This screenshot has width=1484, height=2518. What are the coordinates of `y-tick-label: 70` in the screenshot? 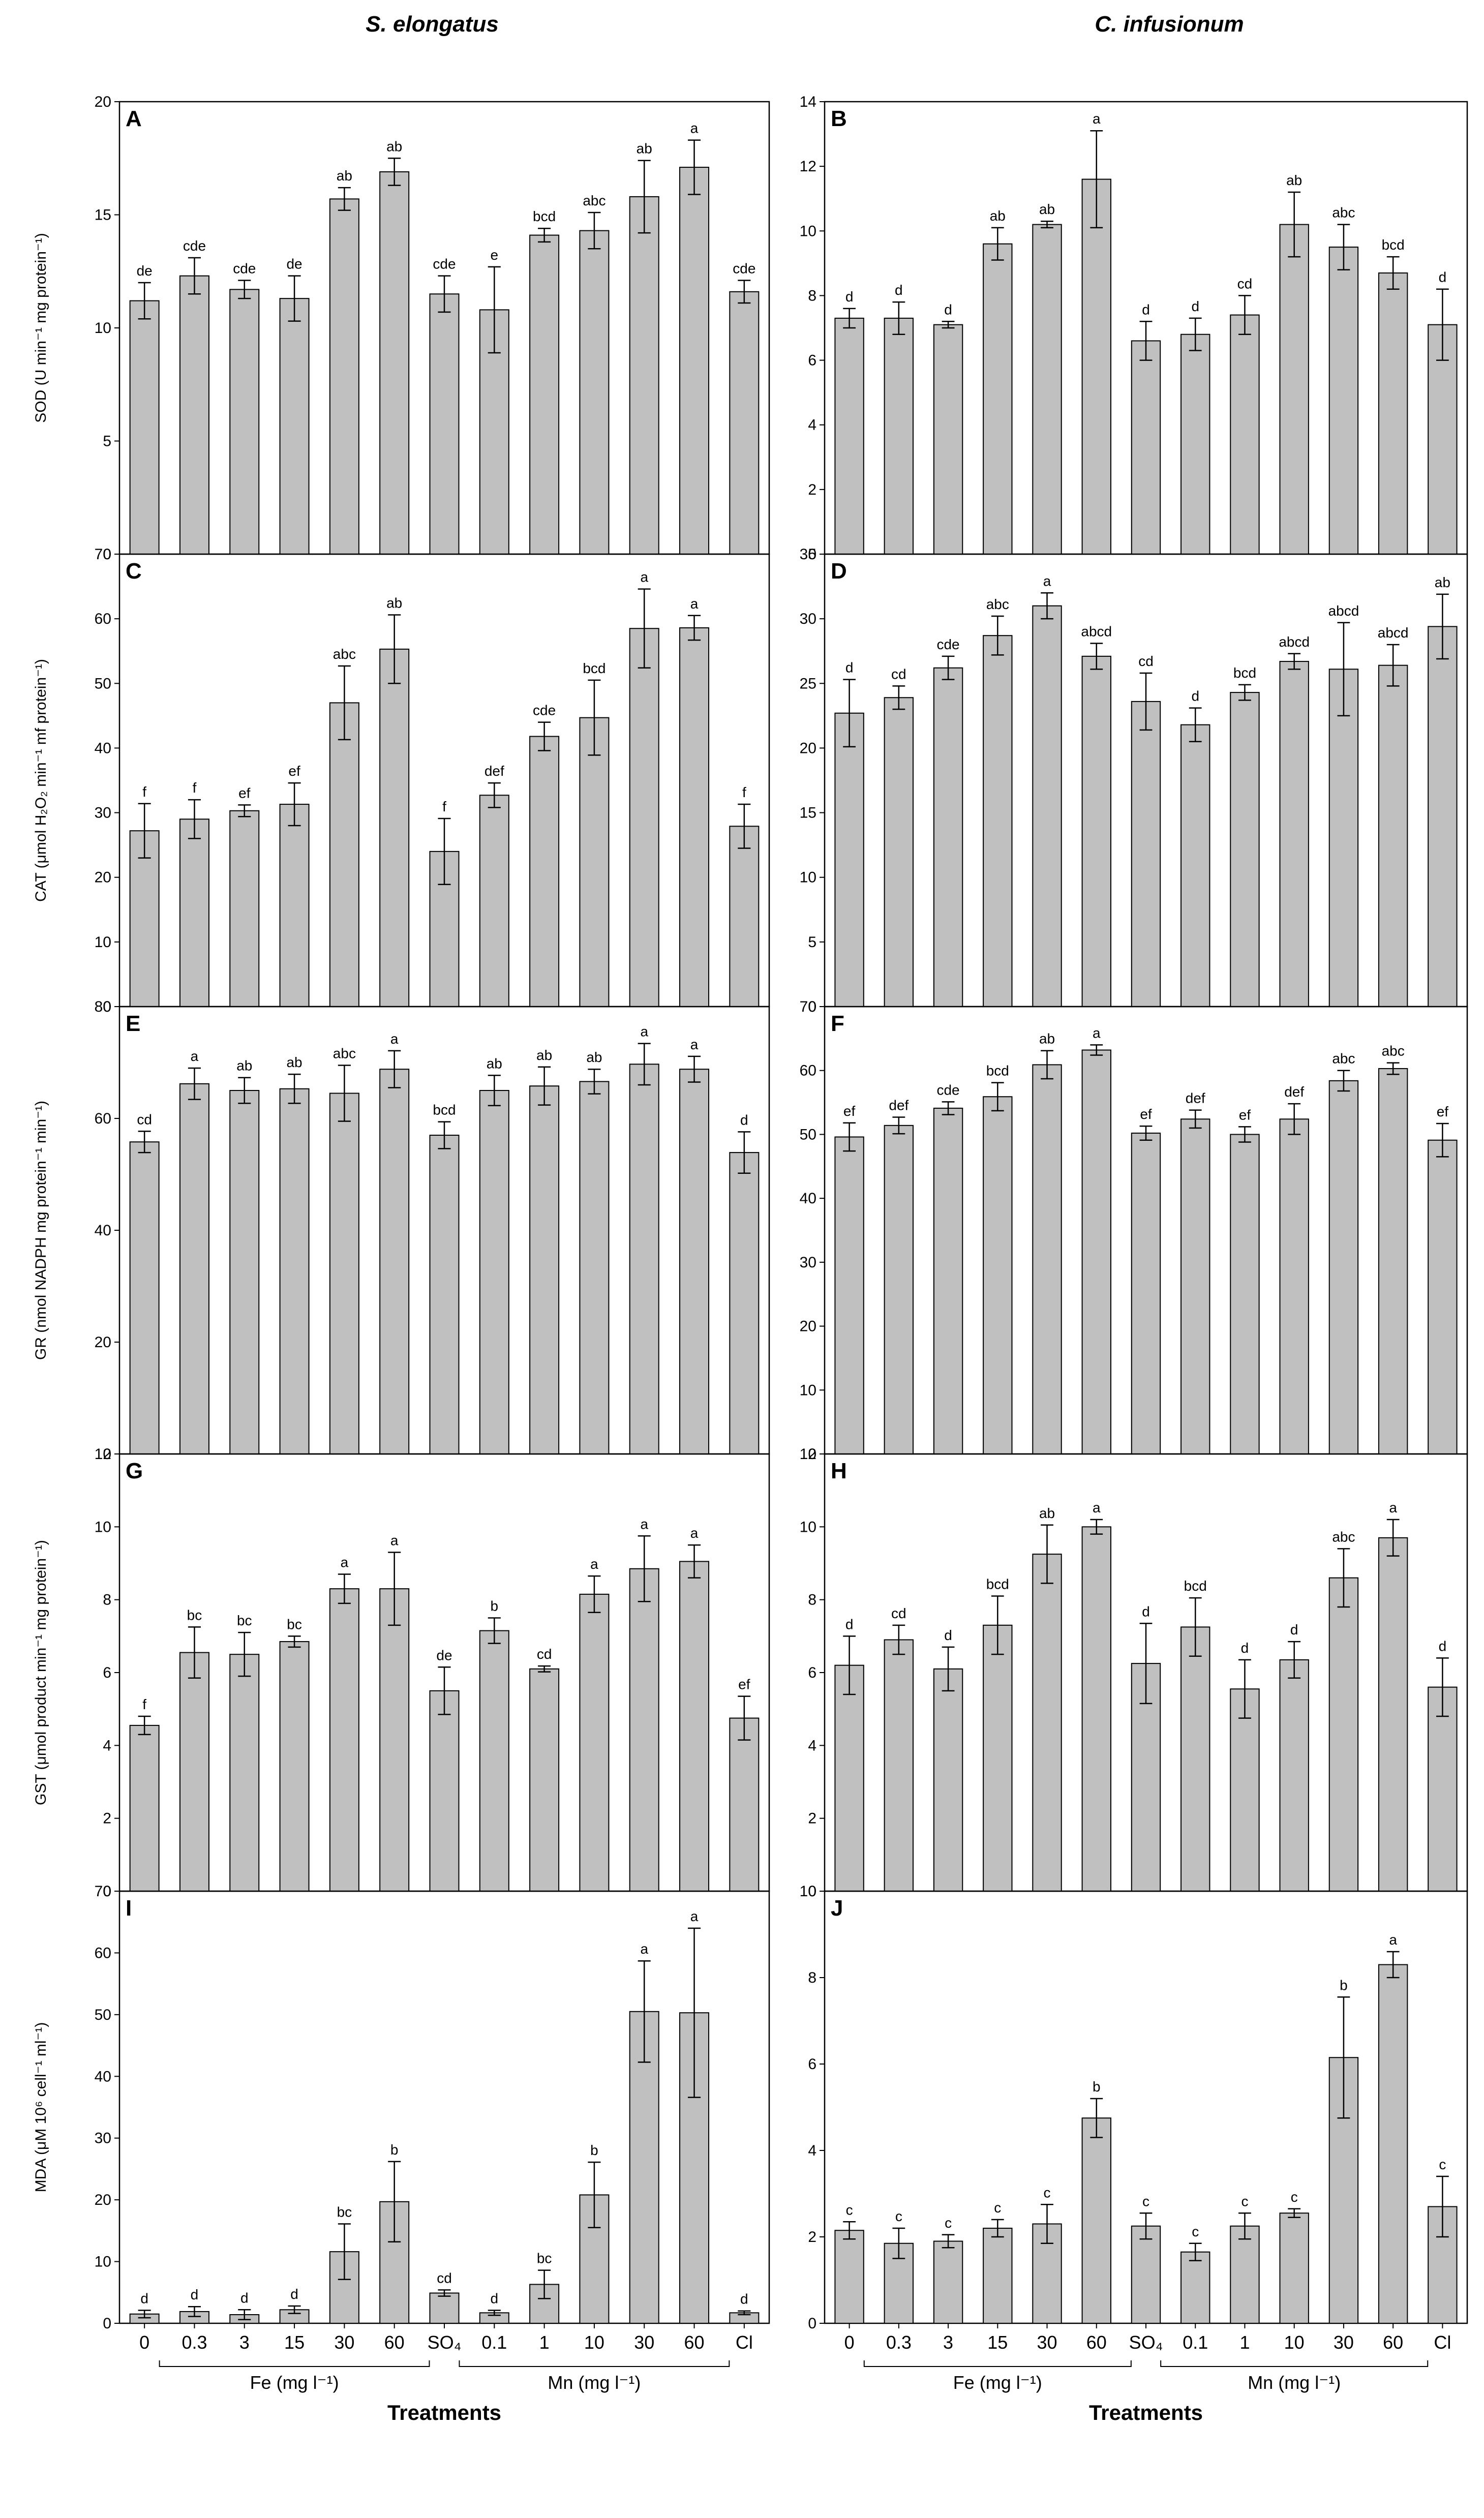 It's located at (103, 554).